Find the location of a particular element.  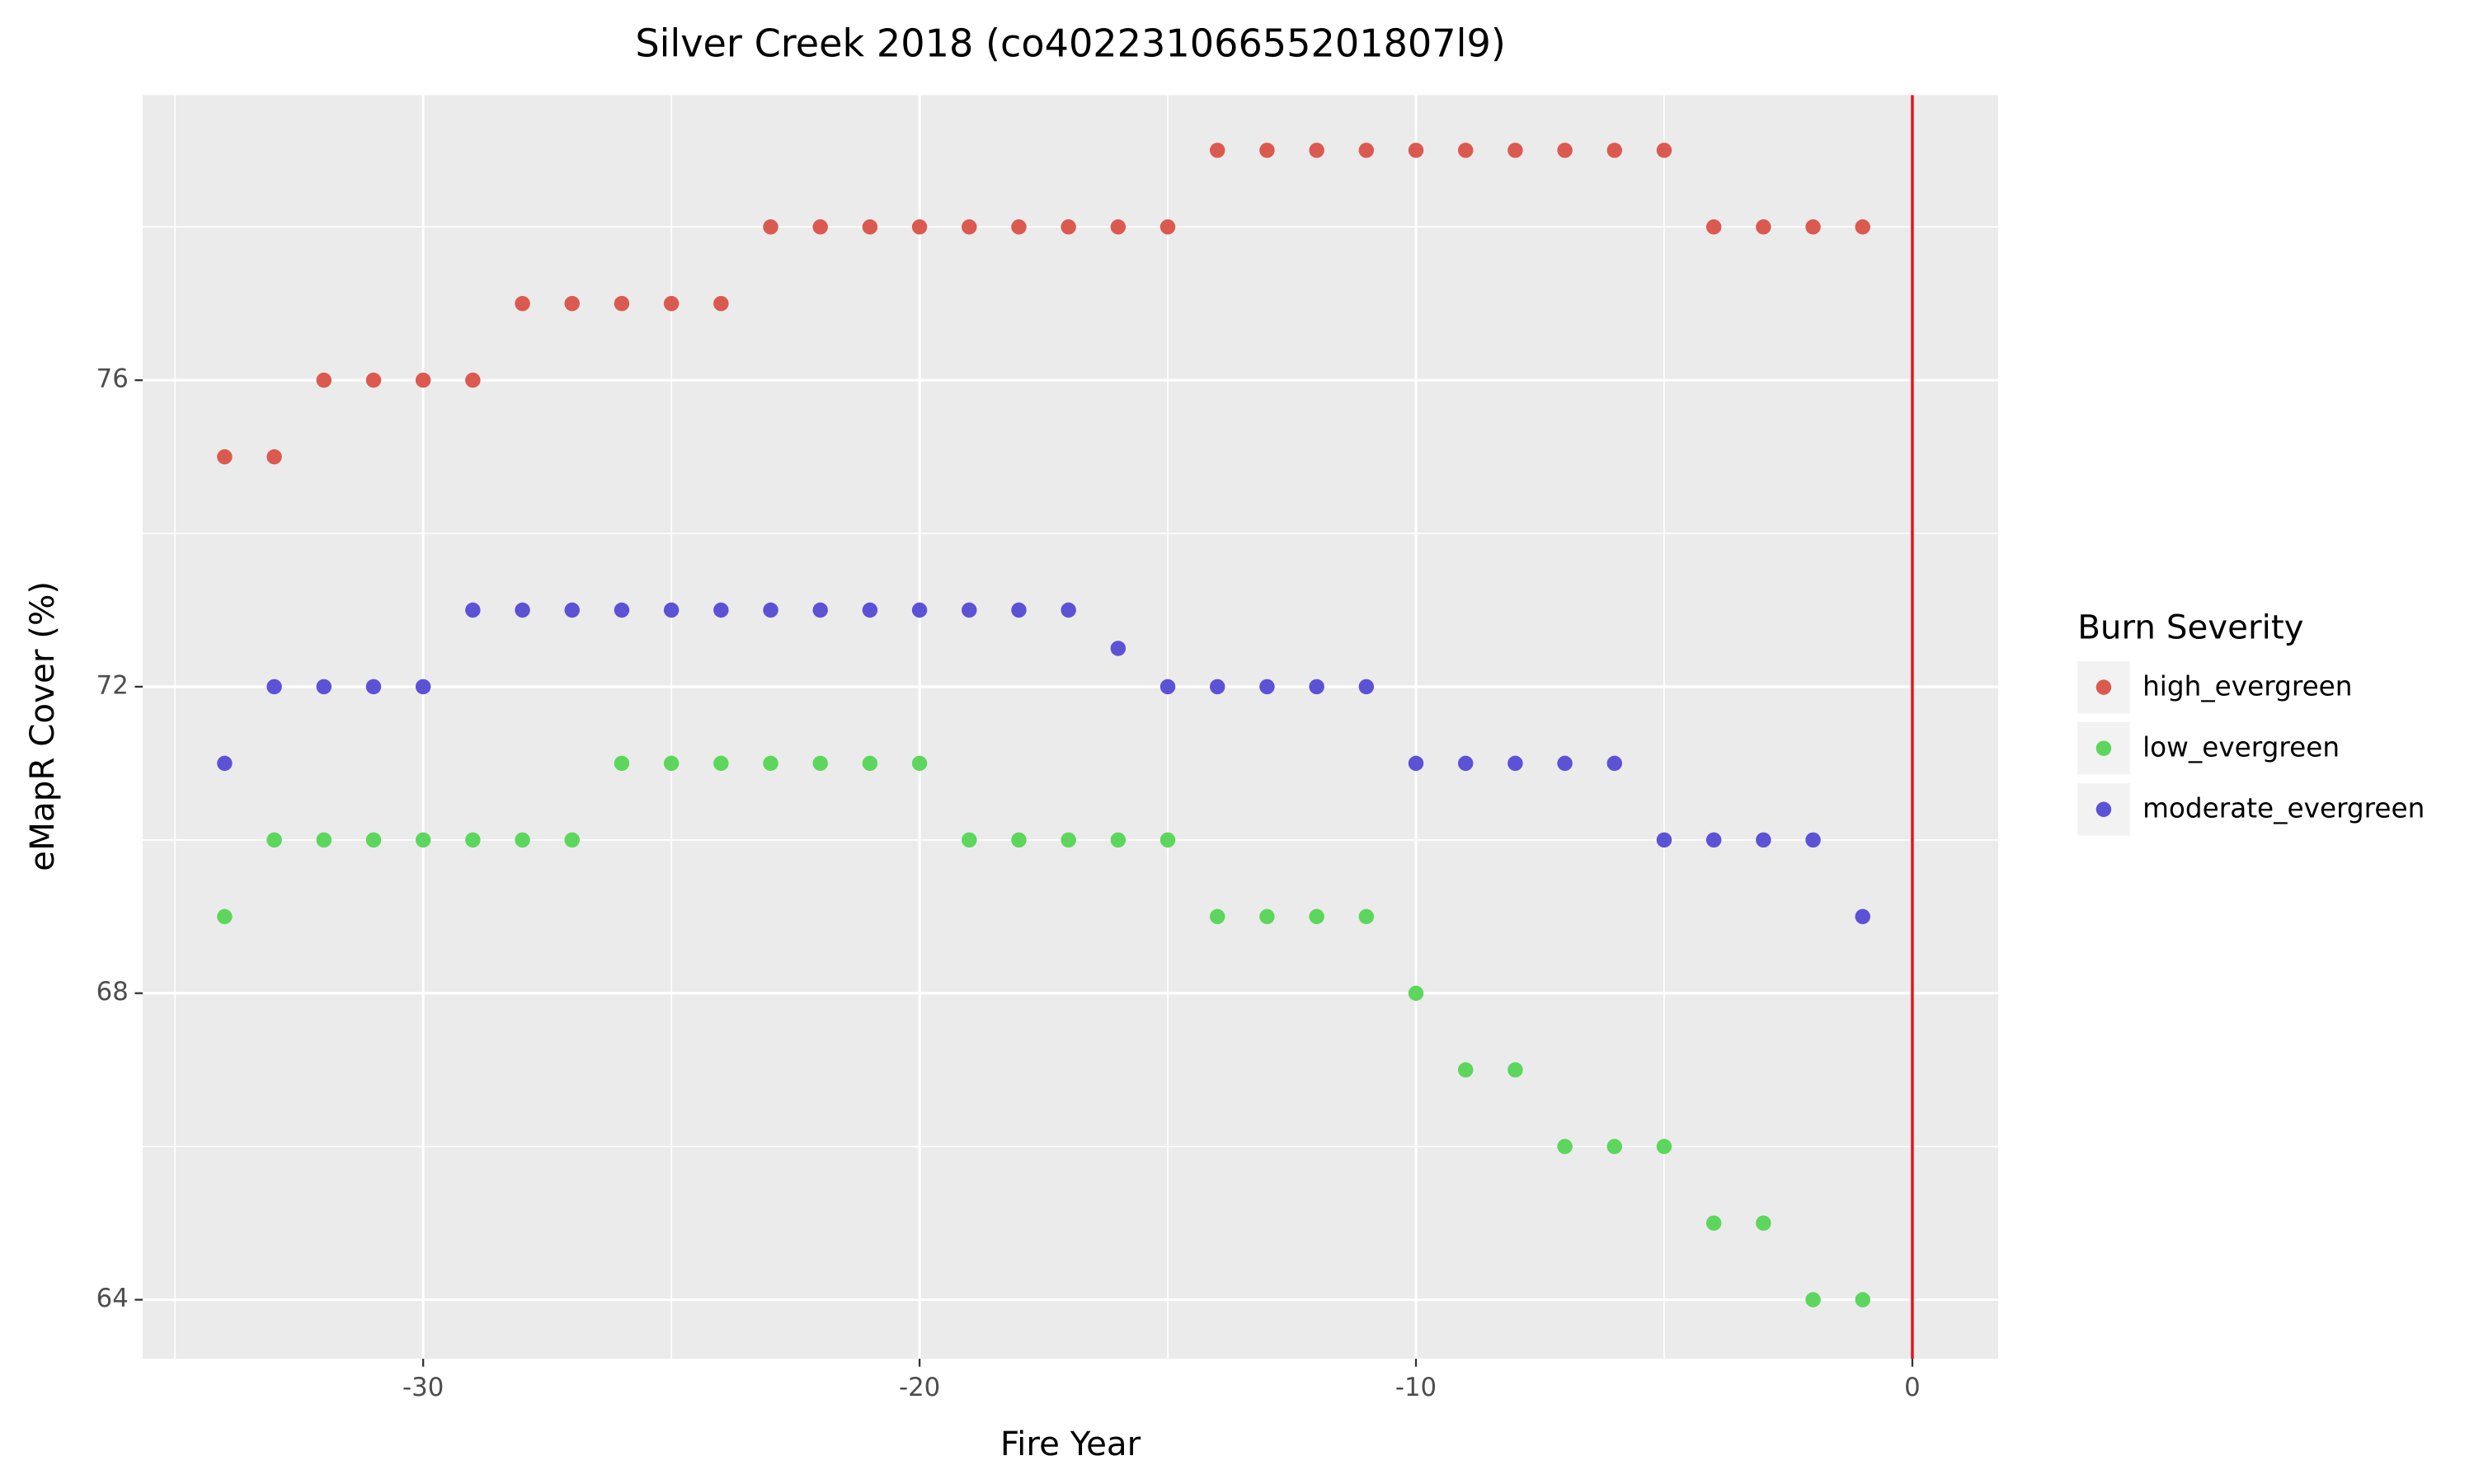

x-tick-label: -10 is located at coordinates (1416, 1387).